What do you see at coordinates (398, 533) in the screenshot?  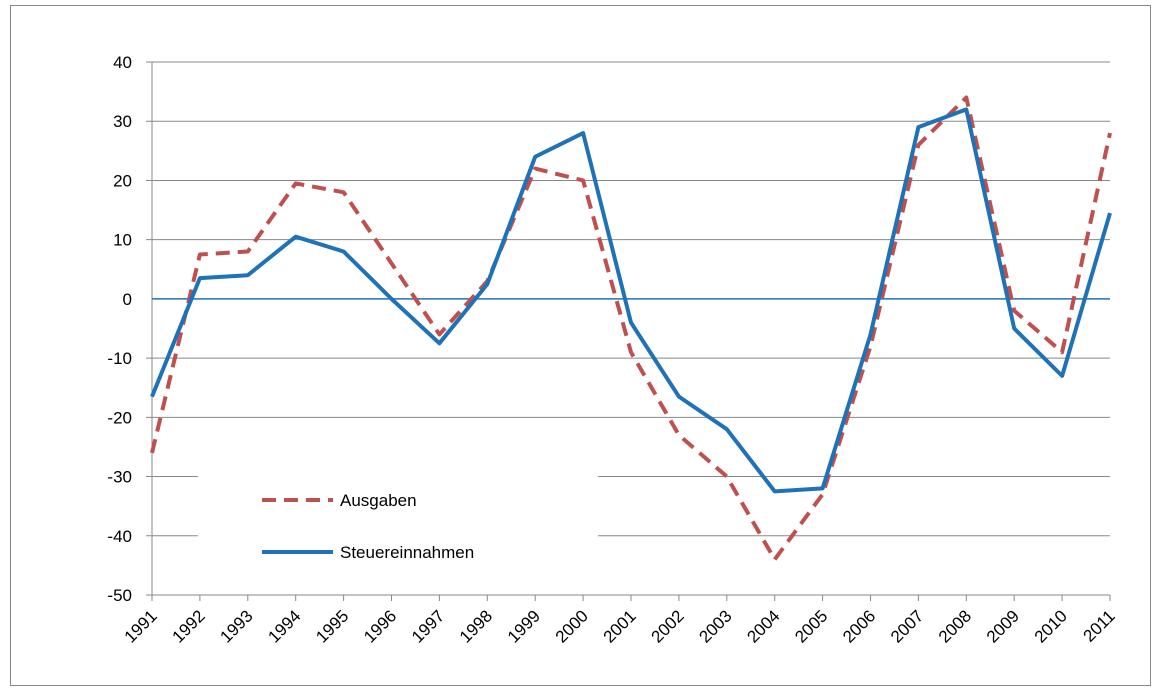 I see `legend-box` at bounding box center [398, 533].